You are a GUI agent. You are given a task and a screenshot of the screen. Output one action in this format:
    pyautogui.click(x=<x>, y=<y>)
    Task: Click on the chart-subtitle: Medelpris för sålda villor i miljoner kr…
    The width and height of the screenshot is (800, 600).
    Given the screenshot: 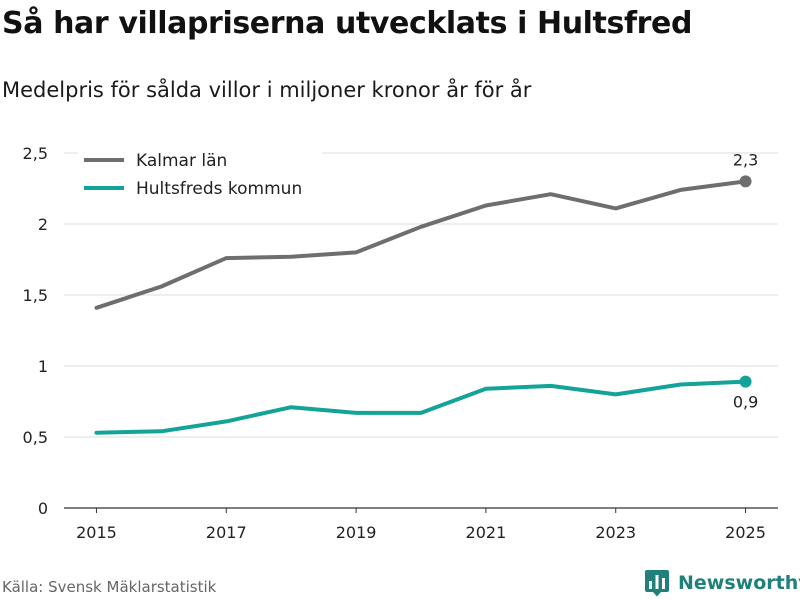 What is the action you would take?
    pyautogui.click(x=267, y=90)
    